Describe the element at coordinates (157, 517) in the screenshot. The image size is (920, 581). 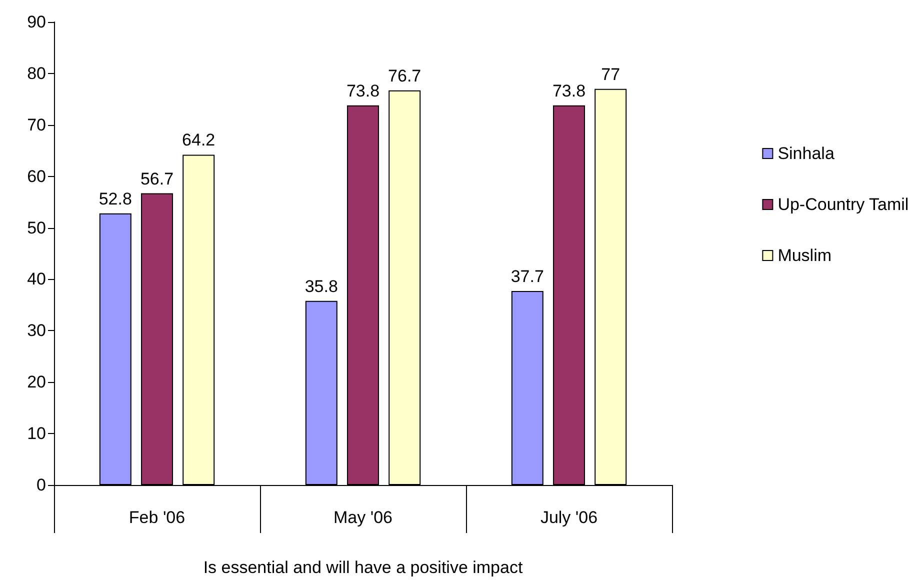
I see `x-tick-label: Feb '06` at that location.